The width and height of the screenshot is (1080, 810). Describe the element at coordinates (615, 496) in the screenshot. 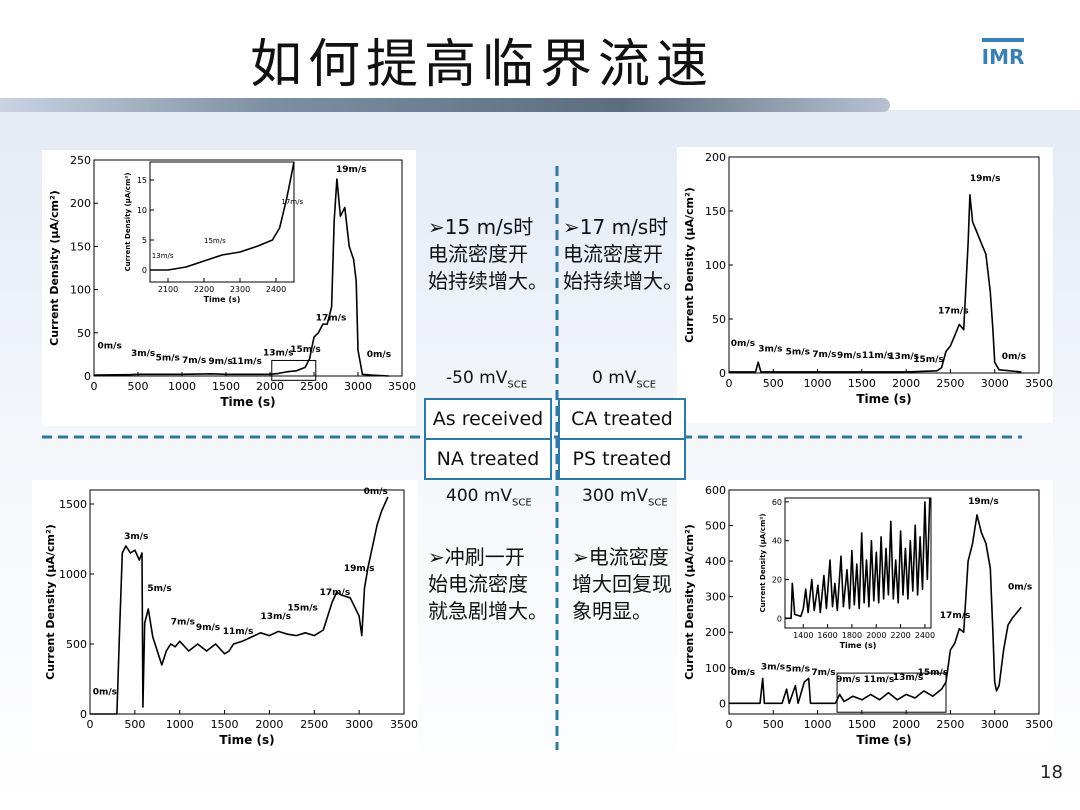

I see `potential-value: 300 mV` at that location.